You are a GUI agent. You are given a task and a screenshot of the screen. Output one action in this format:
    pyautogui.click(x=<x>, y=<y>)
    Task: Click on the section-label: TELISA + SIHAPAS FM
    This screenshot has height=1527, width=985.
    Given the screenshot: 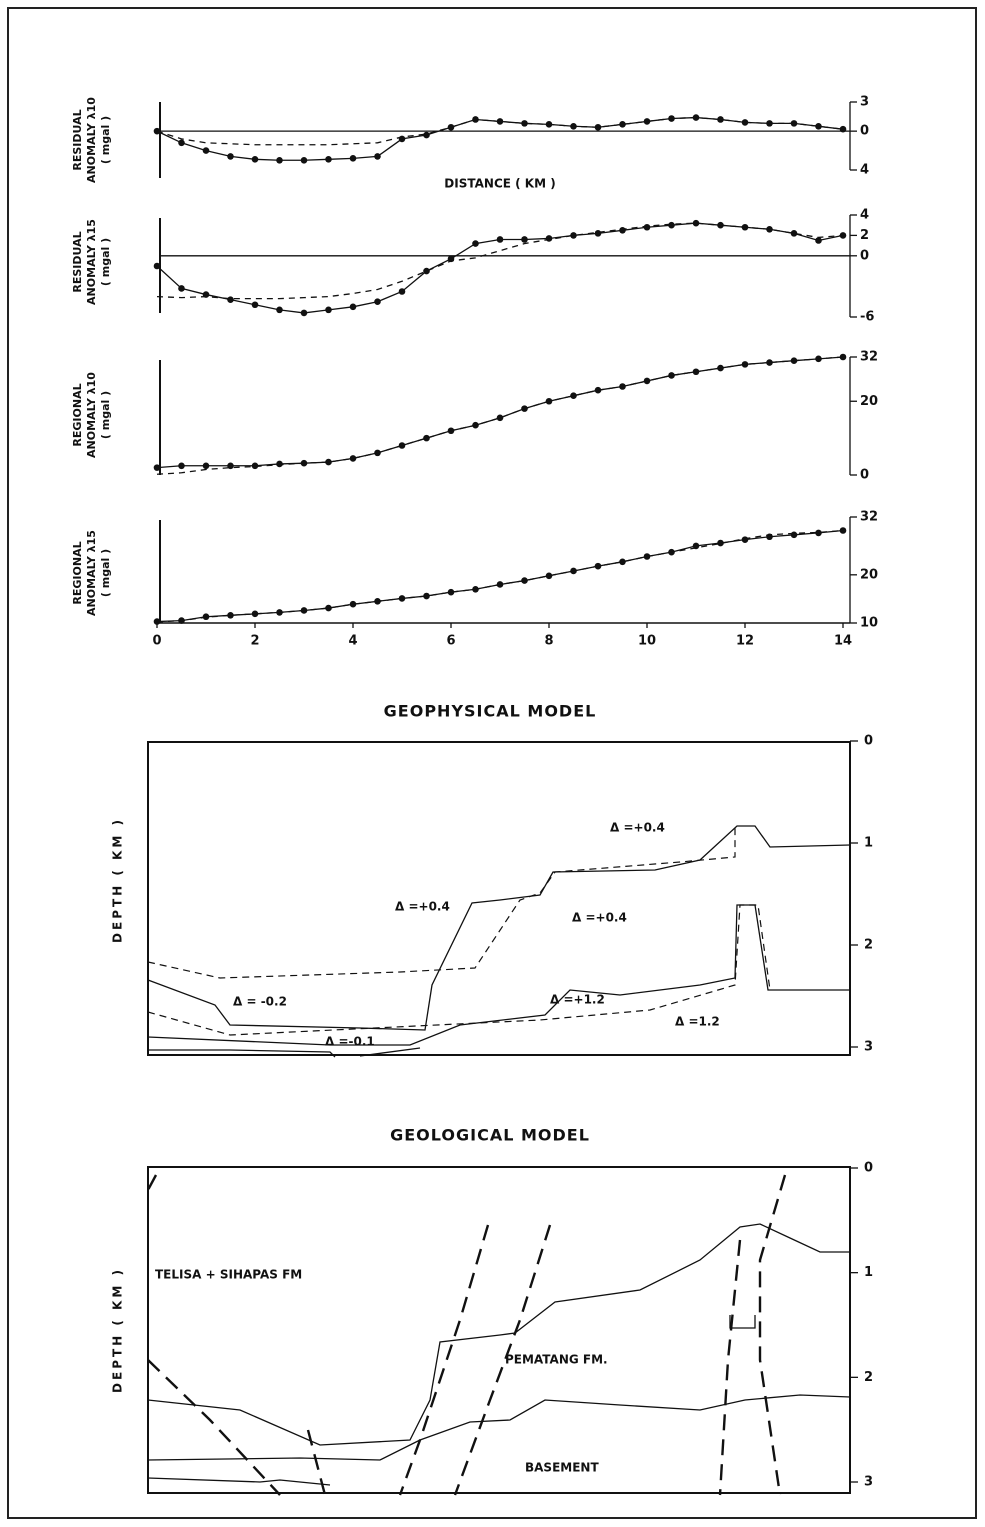 What is the action you would take?
    pyautogui.click(x=228, y=1275)
    